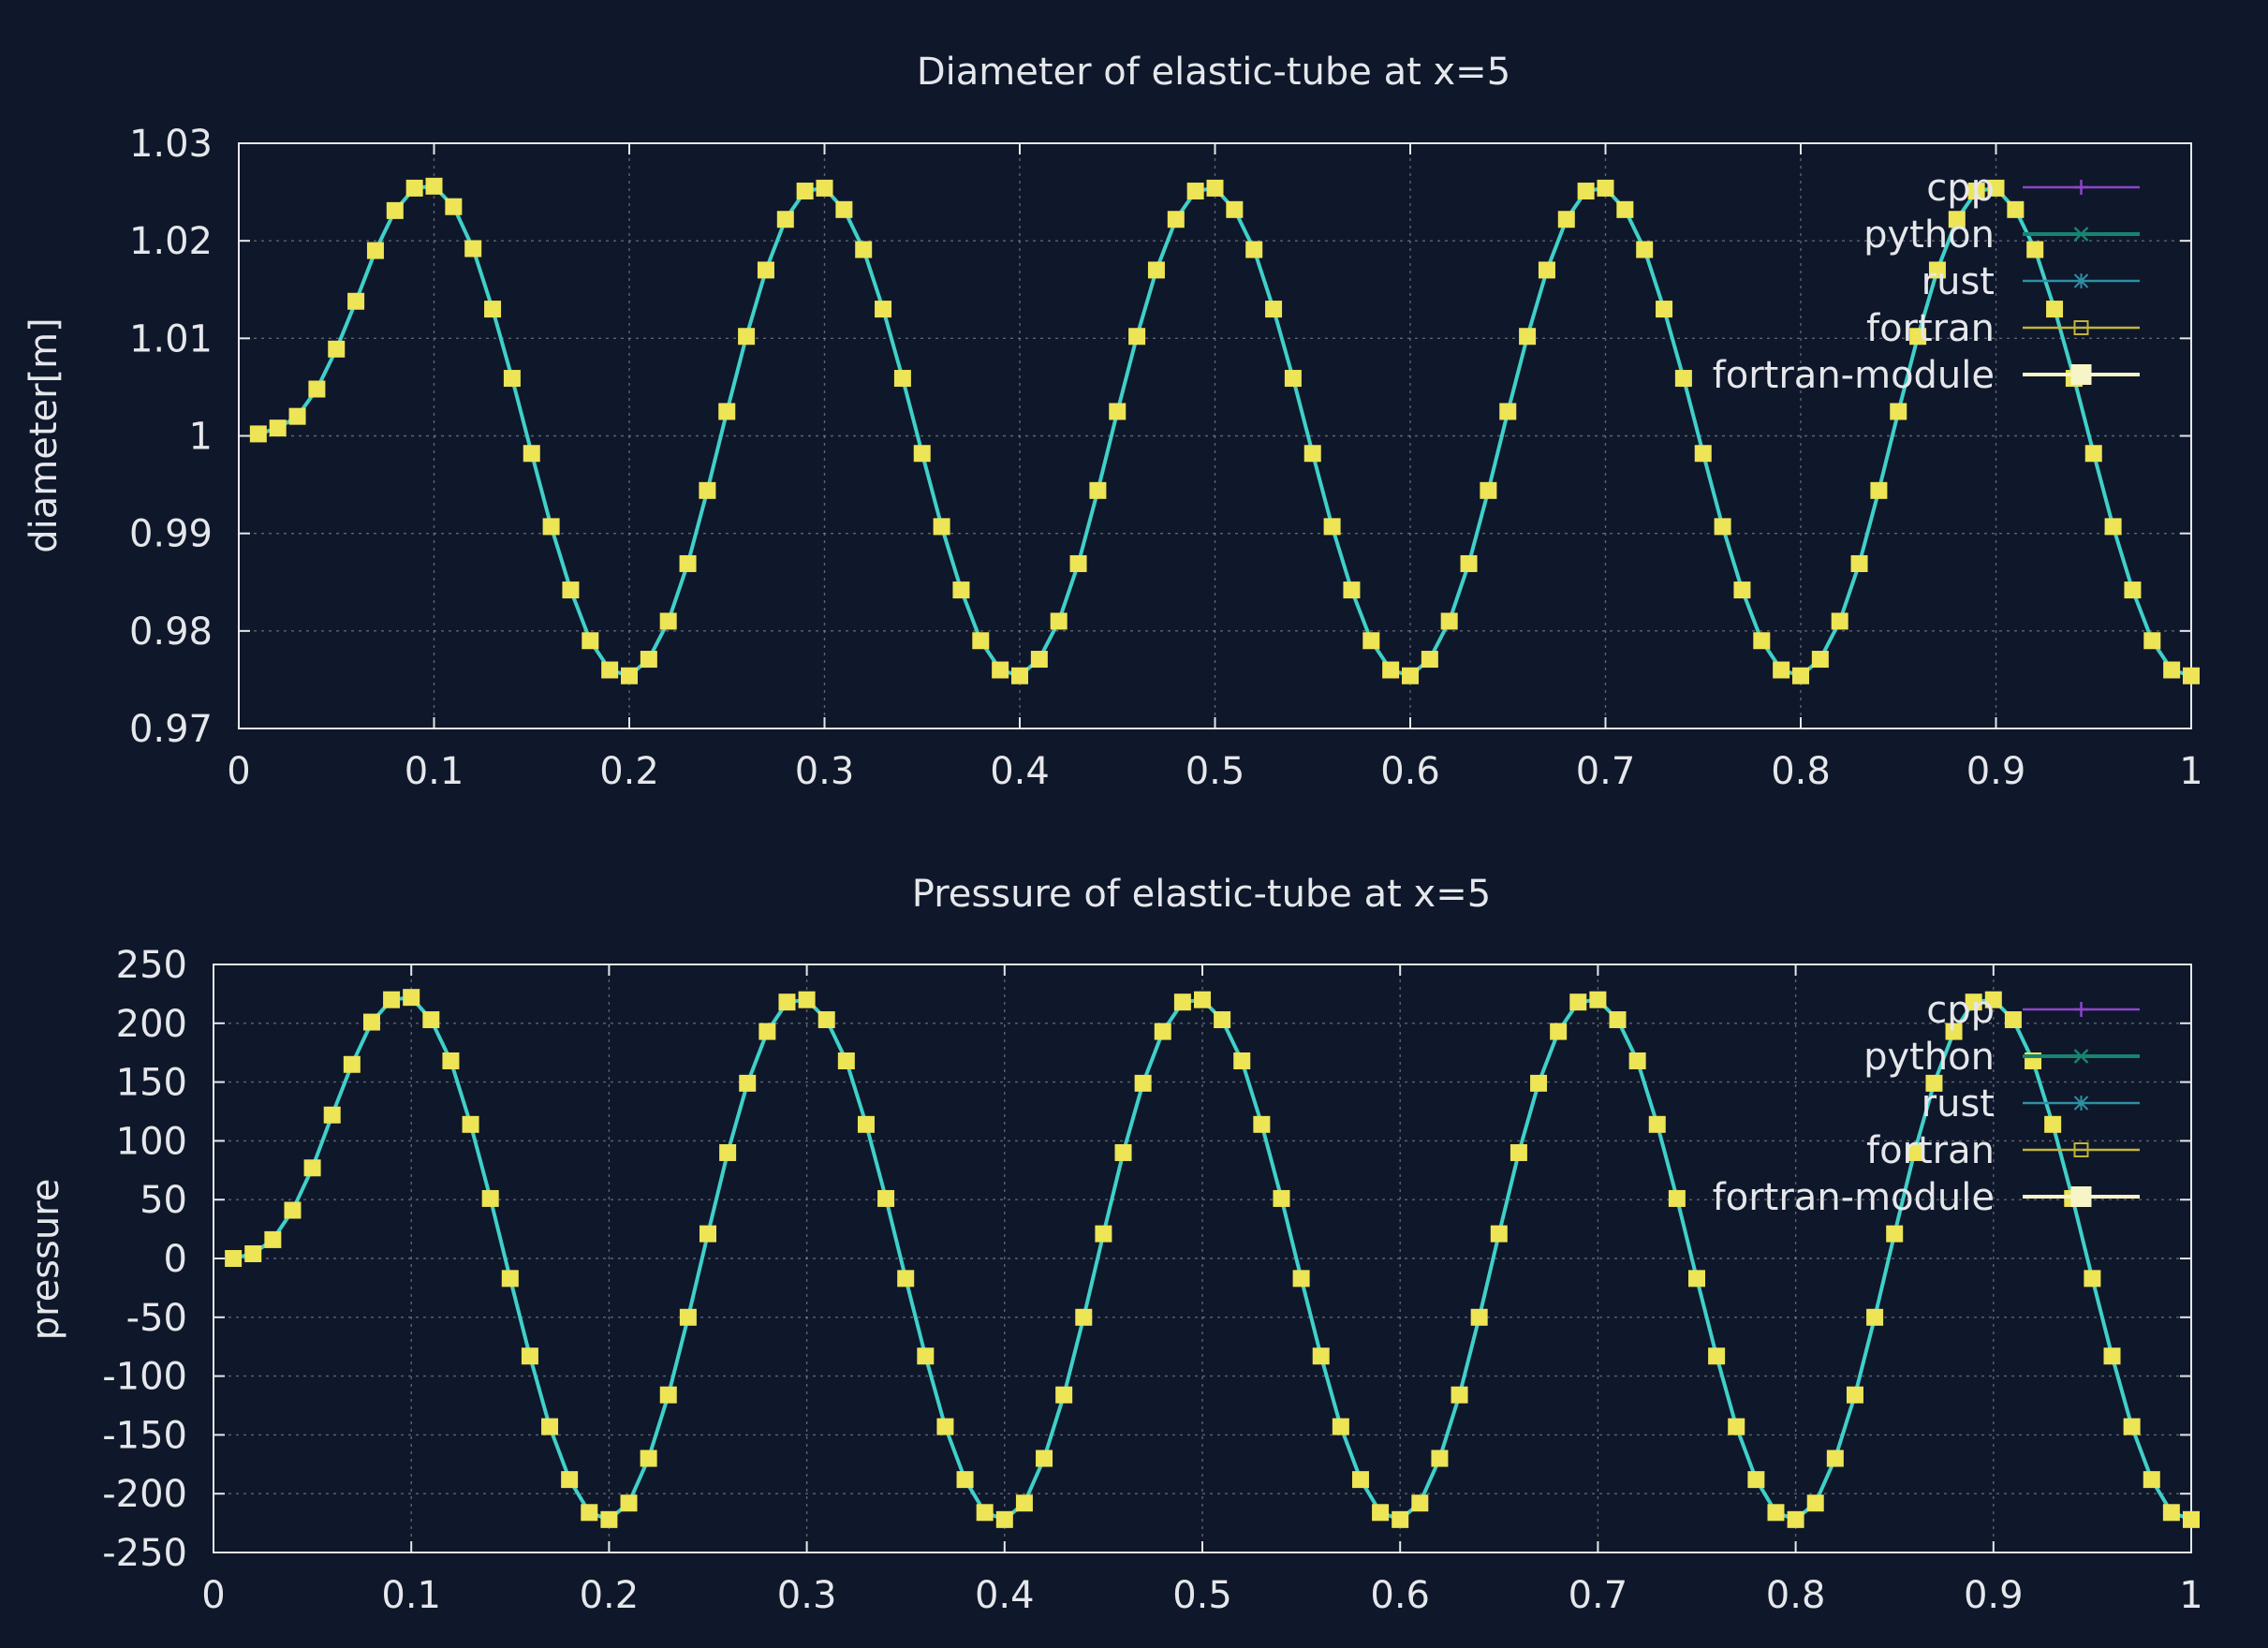 The height and width of the screenshot is (1648, 2268). Describe the element at coordinates (610, 1595) in the screenshot. I see `pressure-x-tick-label: 0.2` at that location.